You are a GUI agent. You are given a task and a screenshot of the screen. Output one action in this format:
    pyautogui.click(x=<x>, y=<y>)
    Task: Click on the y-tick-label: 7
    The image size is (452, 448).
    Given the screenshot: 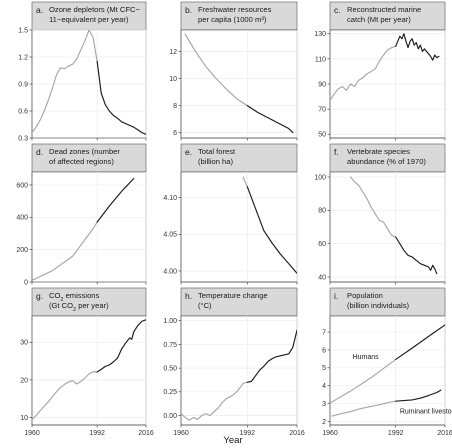 What is the action you would take?
    pyautogui.click(x=324, y=332)
    